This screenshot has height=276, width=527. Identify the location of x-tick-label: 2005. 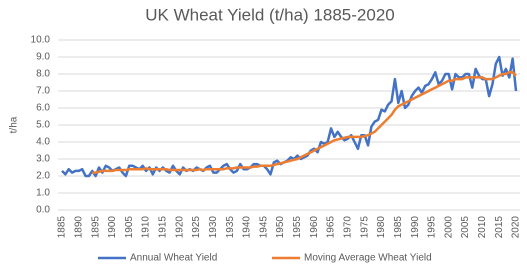
(465, 227).